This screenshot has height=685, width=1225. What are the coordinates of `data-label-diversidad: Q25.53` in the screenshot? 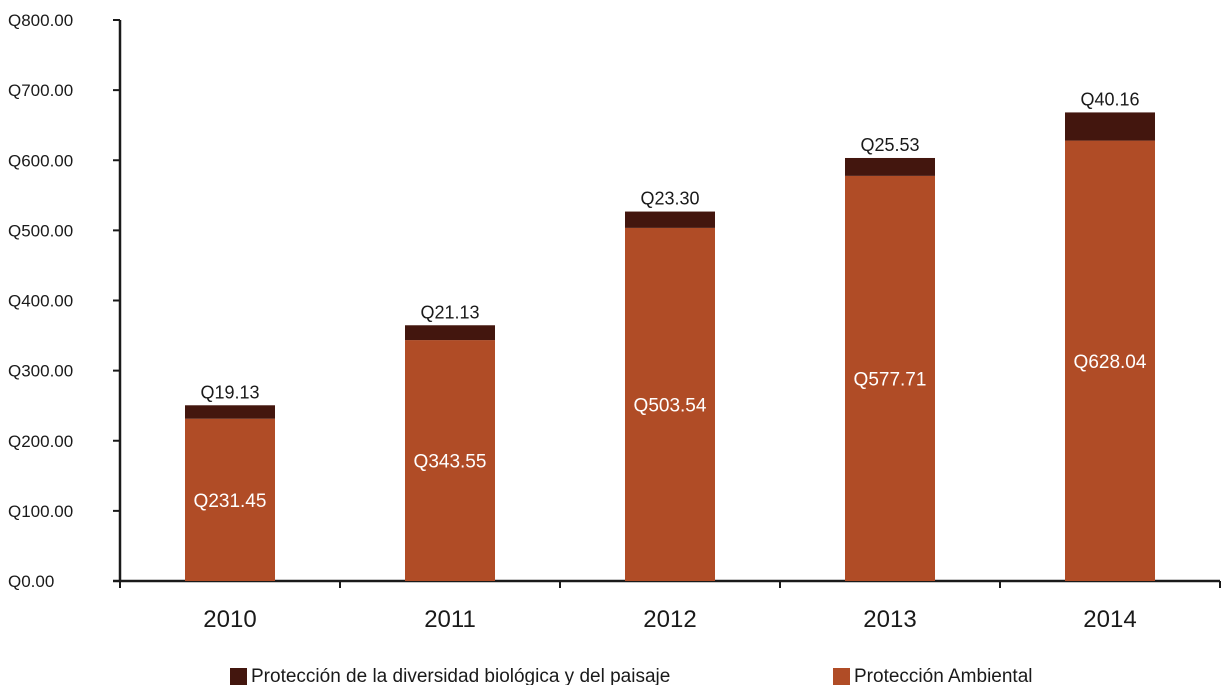 It's located at (889, 145).